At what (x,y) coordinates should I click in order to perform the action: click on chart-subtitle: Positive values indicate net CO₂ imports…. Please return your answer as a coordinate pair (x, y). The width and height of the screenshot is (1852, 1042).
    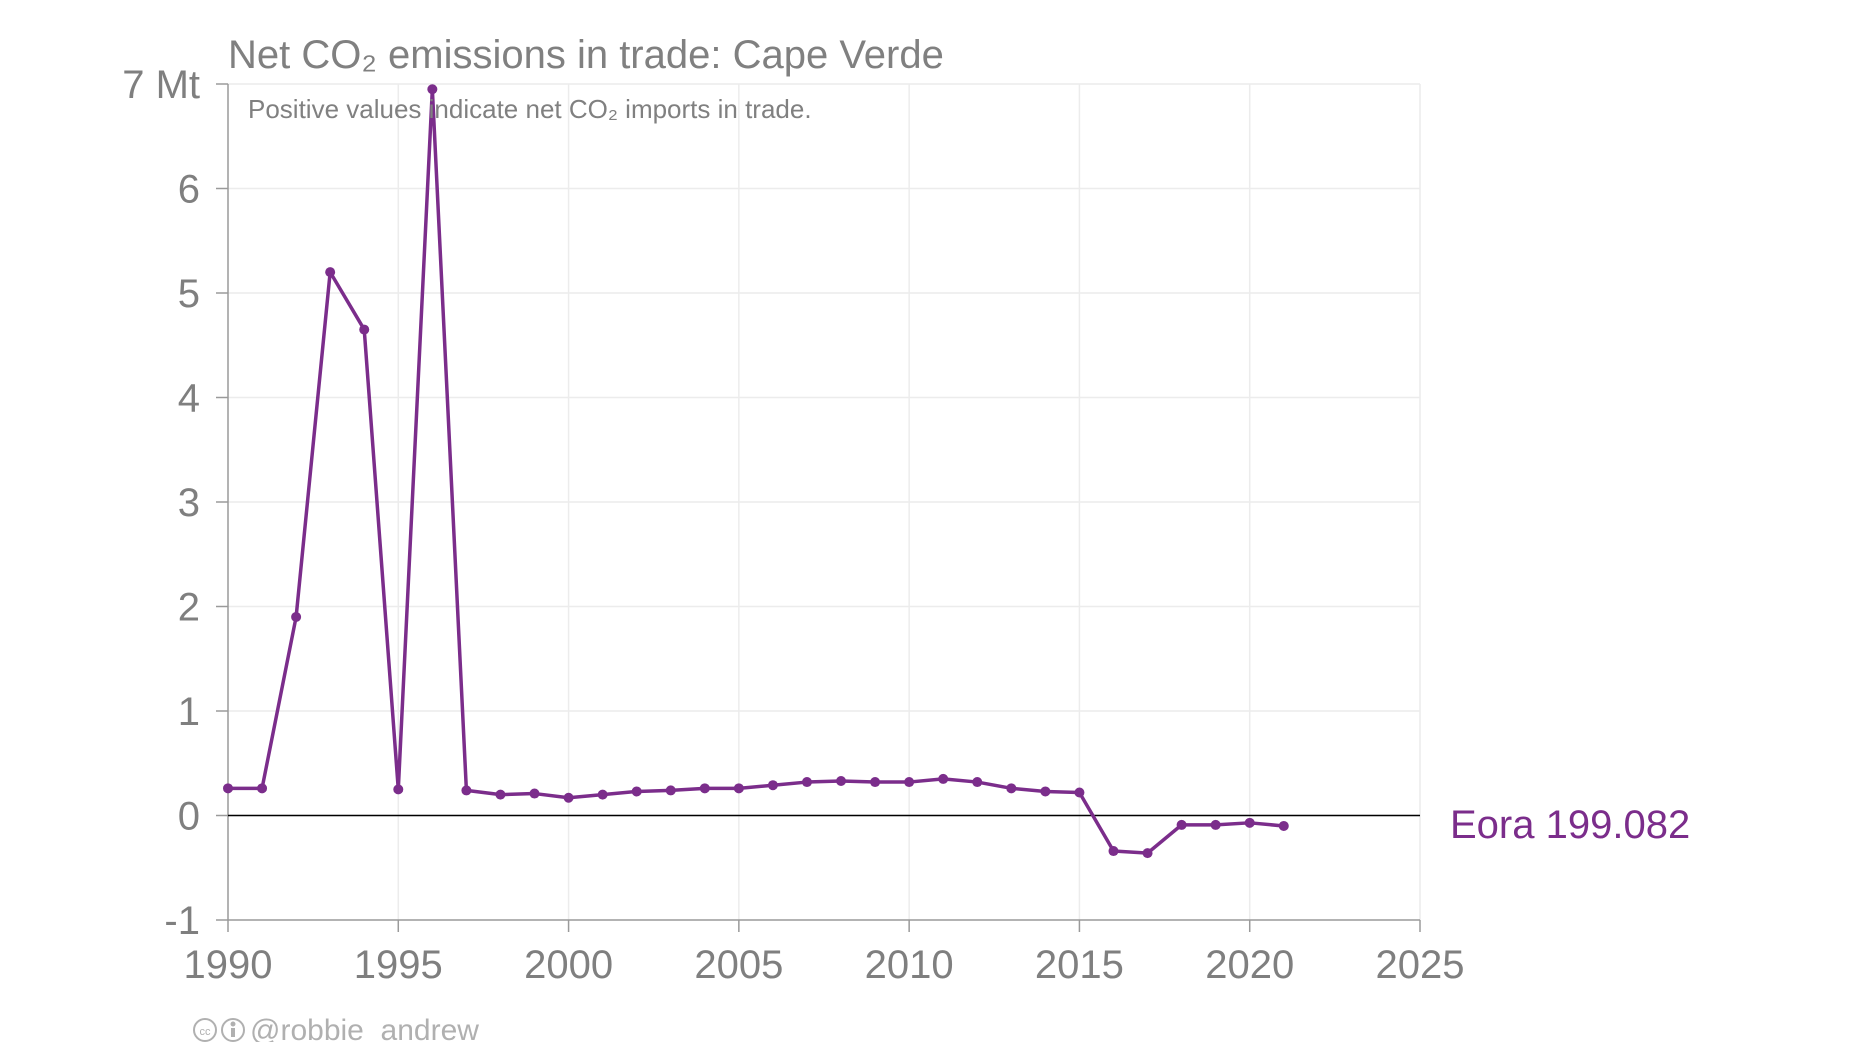
    Looking at the image, I should click on (530, 109).